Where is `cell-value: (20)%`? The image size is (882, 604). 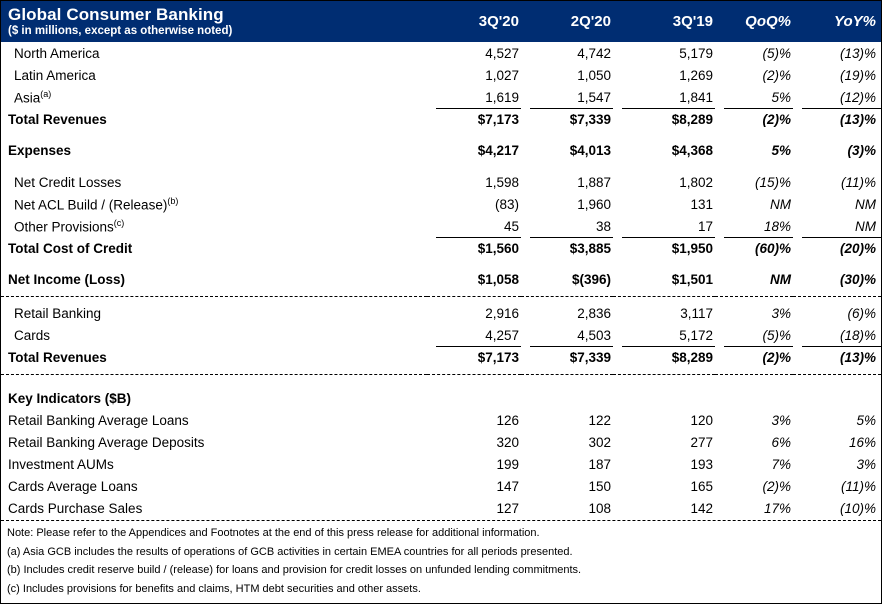
cell-value: (20)% is located at coordinates (837, 248).